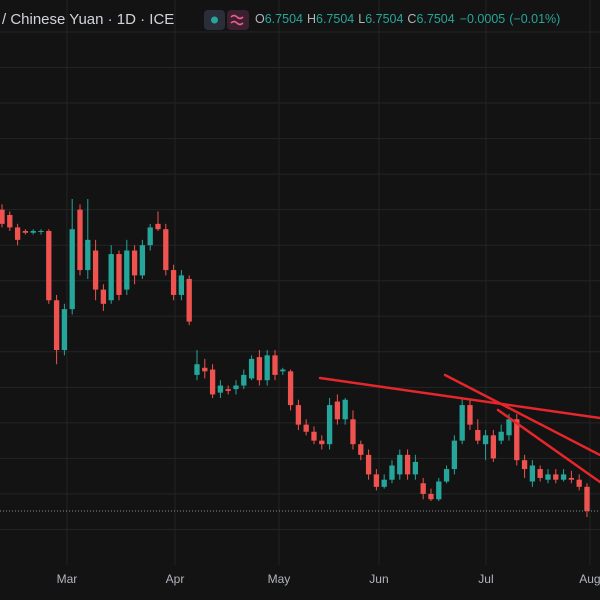 This screenshot has width=600, height=600. I want to click on x-tick-label: May, so click(279, 579).